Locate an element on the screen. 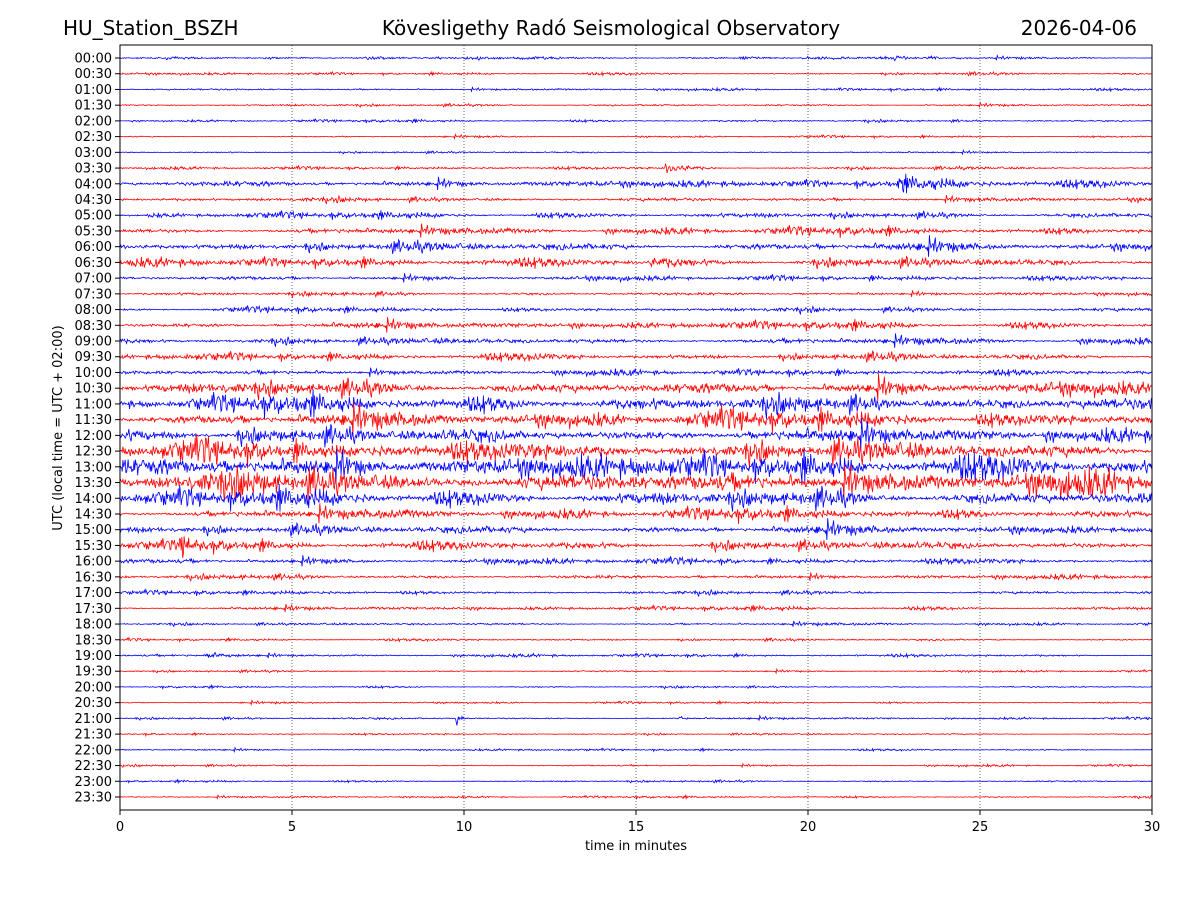 The image size is (1200, 900). y-tick-label: 16:30 is located at coordinates (93, 577).